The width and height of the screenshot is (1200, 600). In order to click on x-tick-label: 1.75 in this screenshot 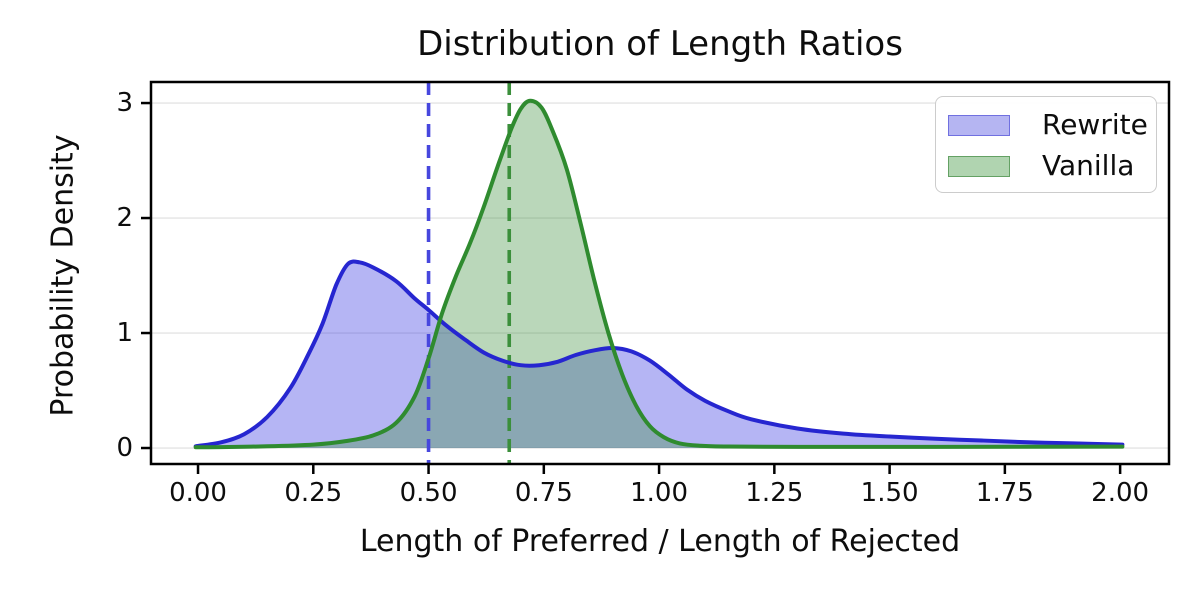, I will do `click(1004, 493)`.